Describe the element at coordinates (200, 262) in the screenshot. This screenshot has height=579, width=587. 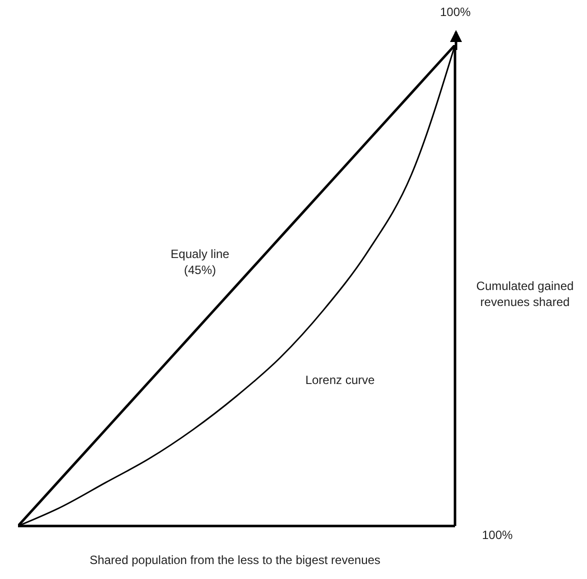
I see `series-label: Equaly line (45%)` at that location.